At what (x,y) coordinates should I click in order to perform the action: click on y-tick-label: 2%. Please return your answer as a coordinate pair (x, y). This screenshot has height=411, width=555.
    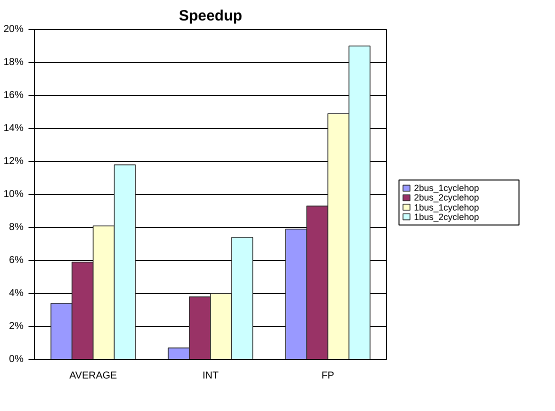
    Looking at the image, I should click on (16, 326).